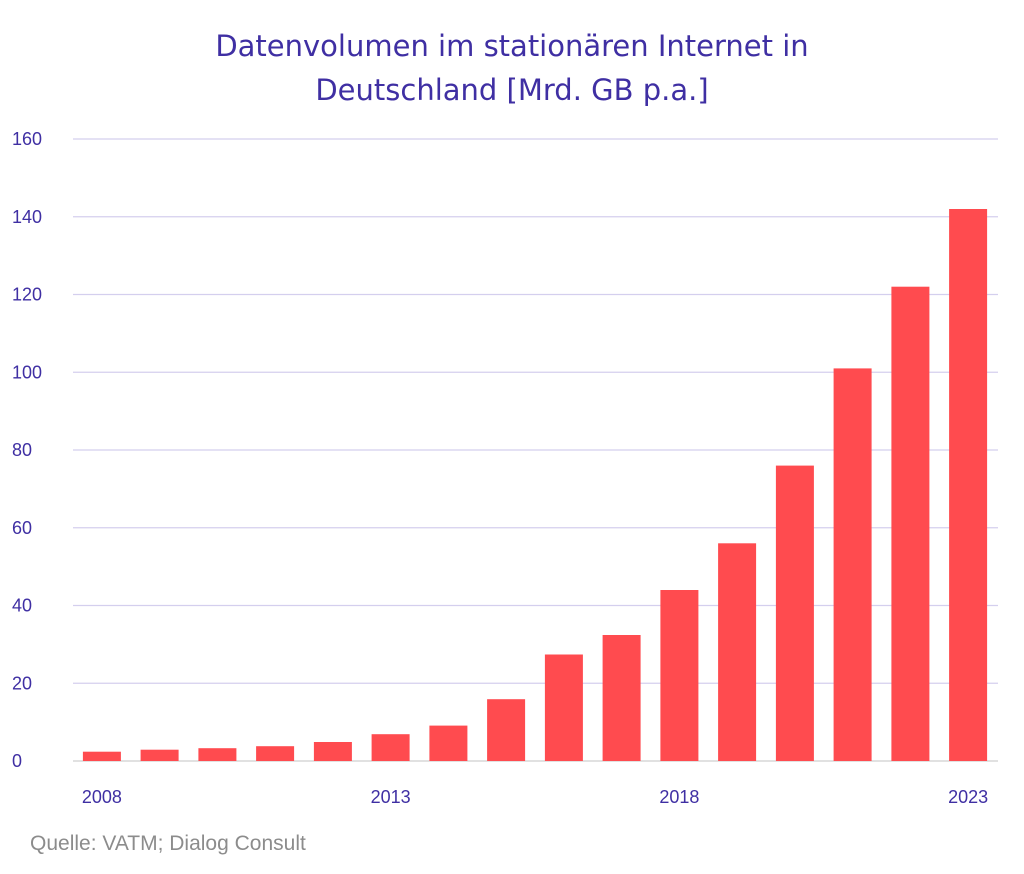 This screenshot has height=874, width=1024. I want to click on source-note: Quelle: VATM; Dialog Consult, so click(168, 843).